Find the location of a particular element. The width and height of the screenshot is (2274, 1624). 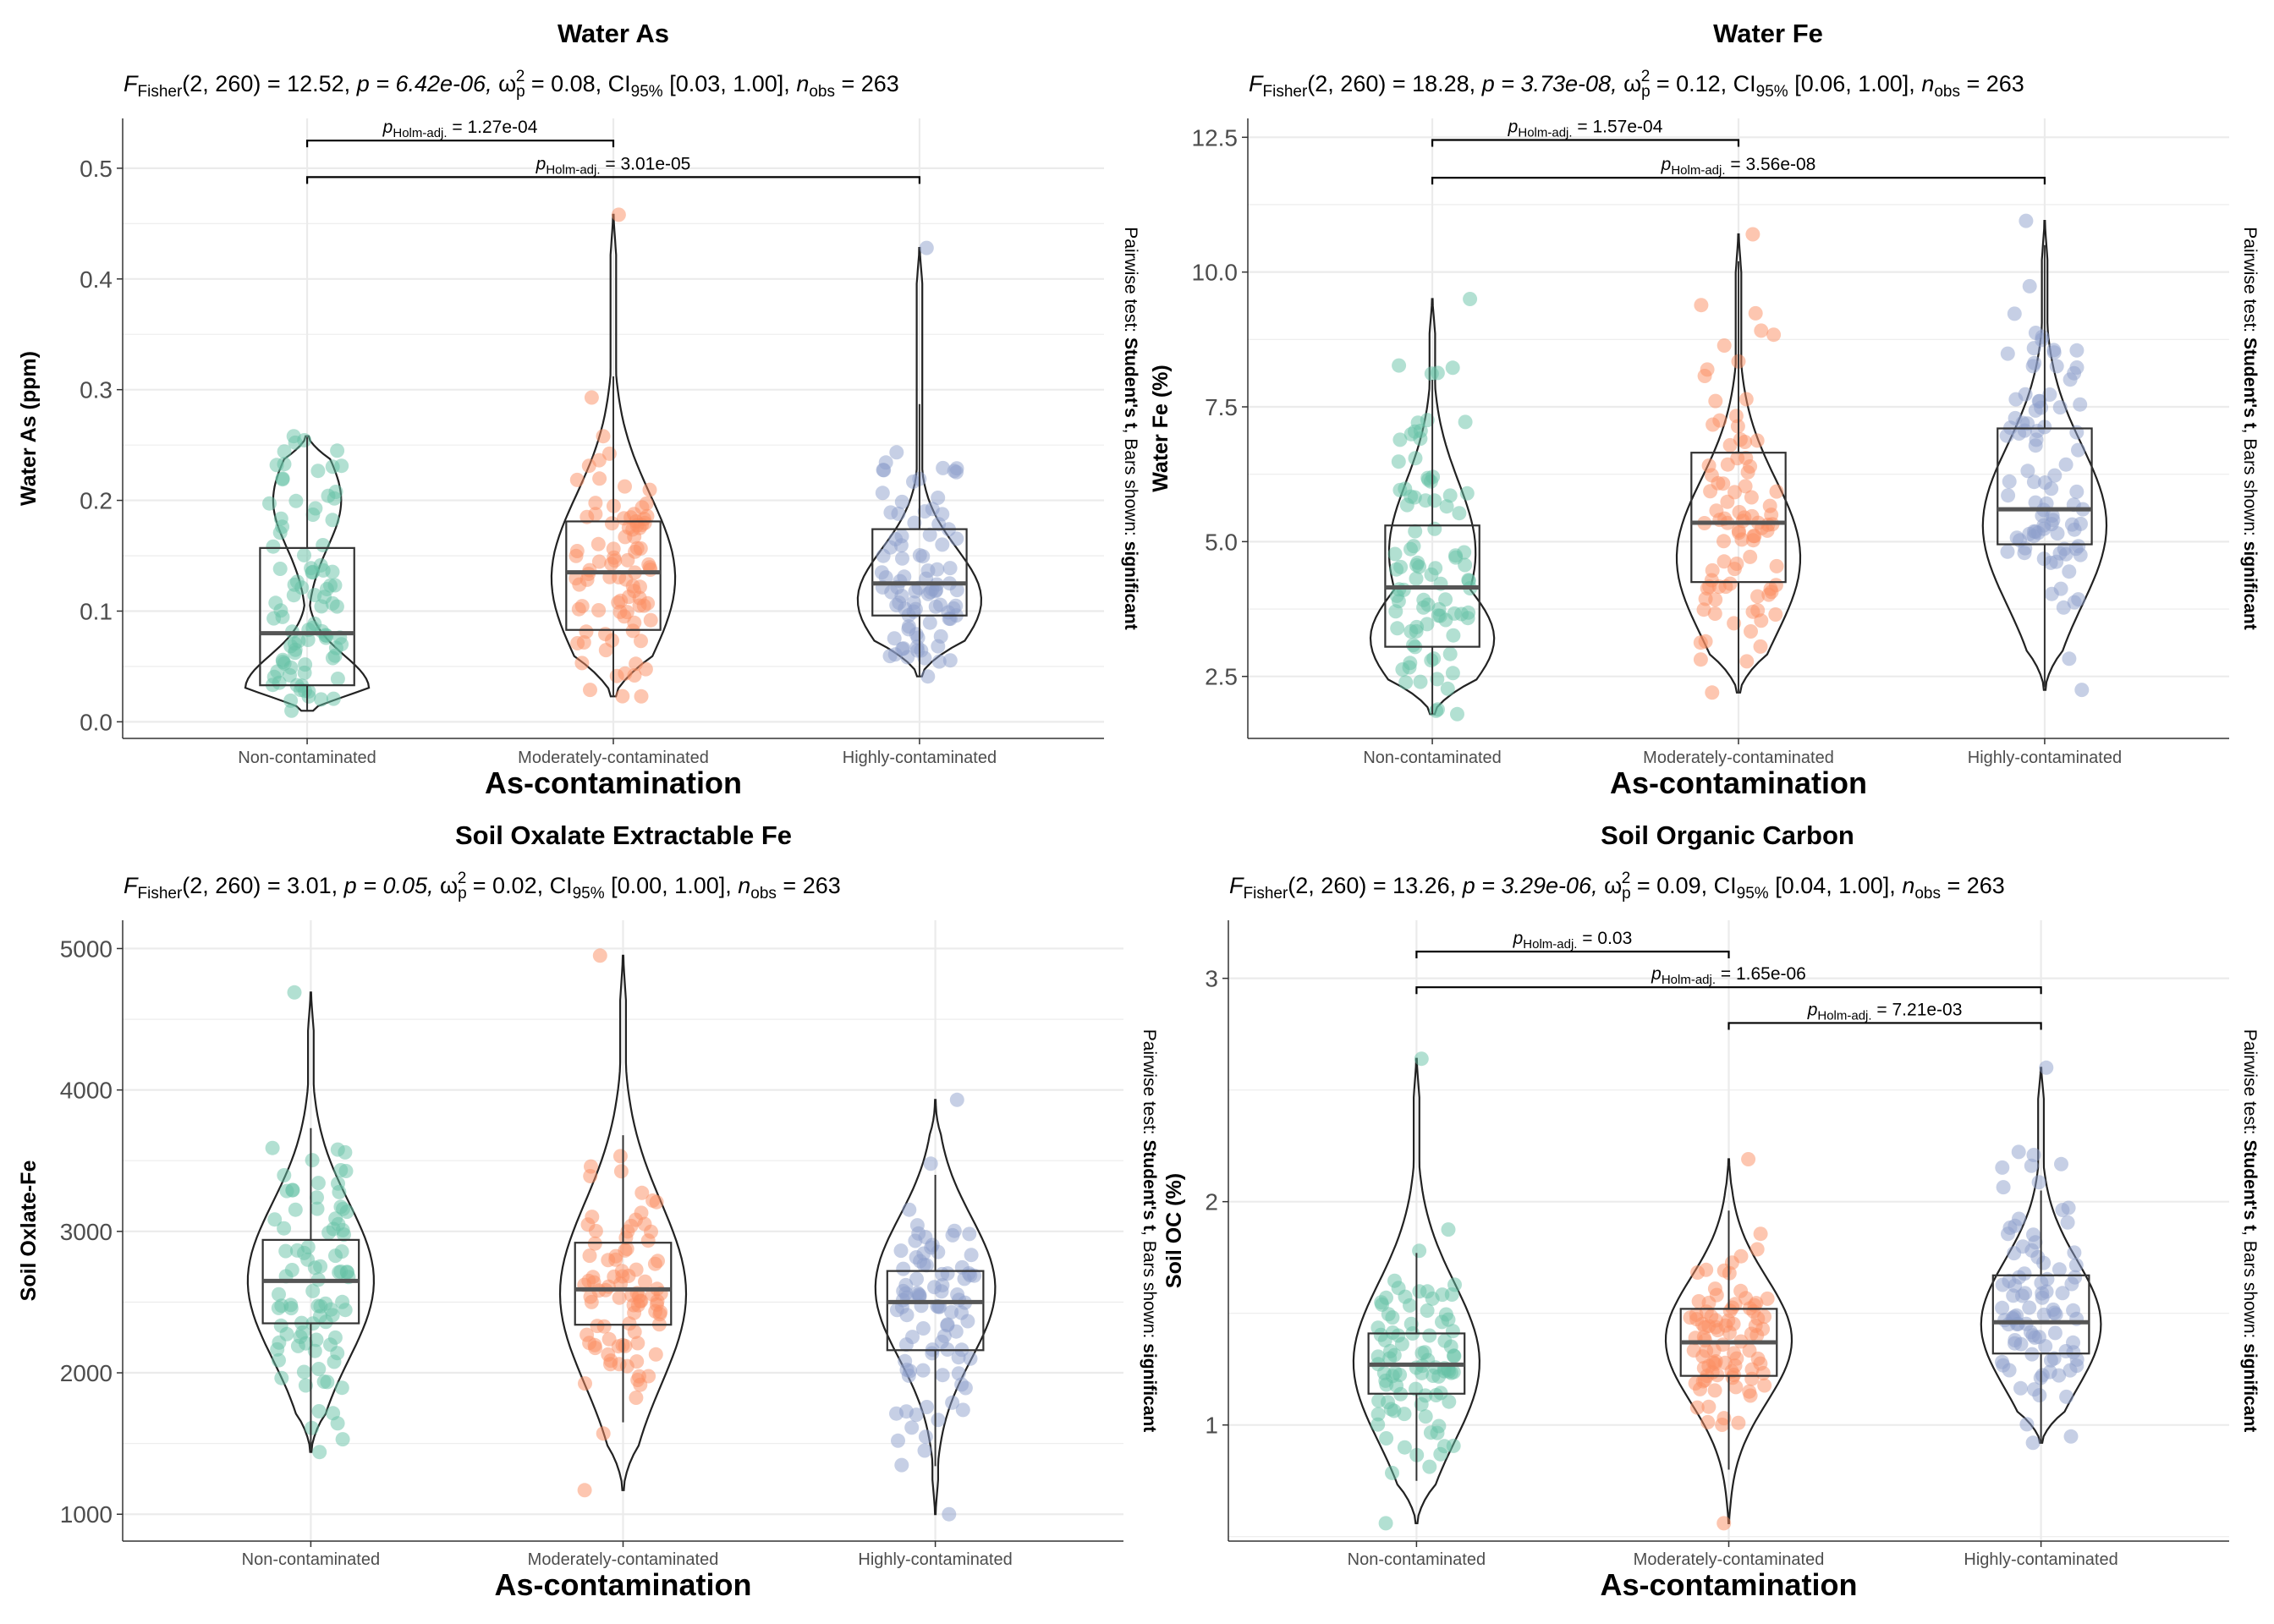

chart-title: Soil Oxalate Extractable Fe is located at coordinates (624, 835).